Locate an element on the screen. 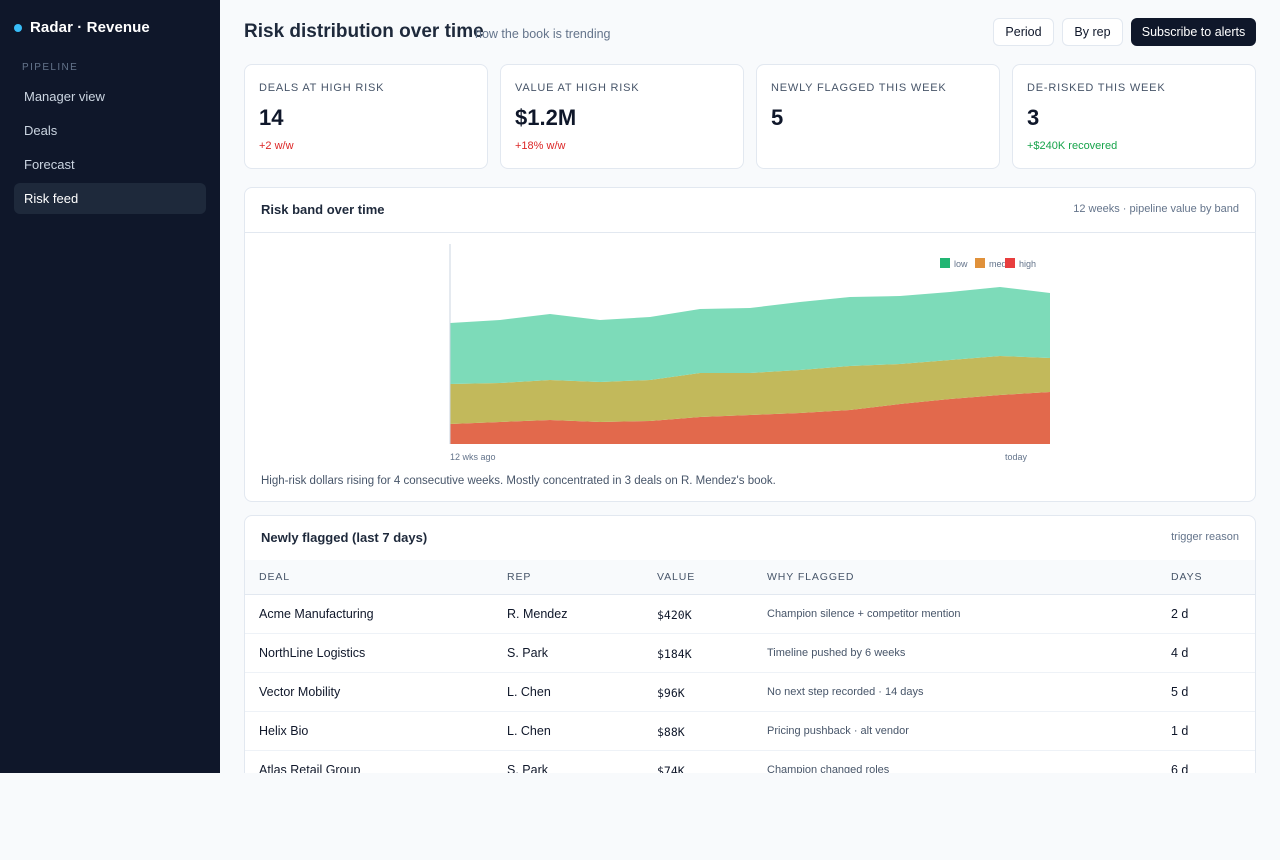 This screenshot has height=860, width=1280. area-series-low is located at coordinates (750, 335).